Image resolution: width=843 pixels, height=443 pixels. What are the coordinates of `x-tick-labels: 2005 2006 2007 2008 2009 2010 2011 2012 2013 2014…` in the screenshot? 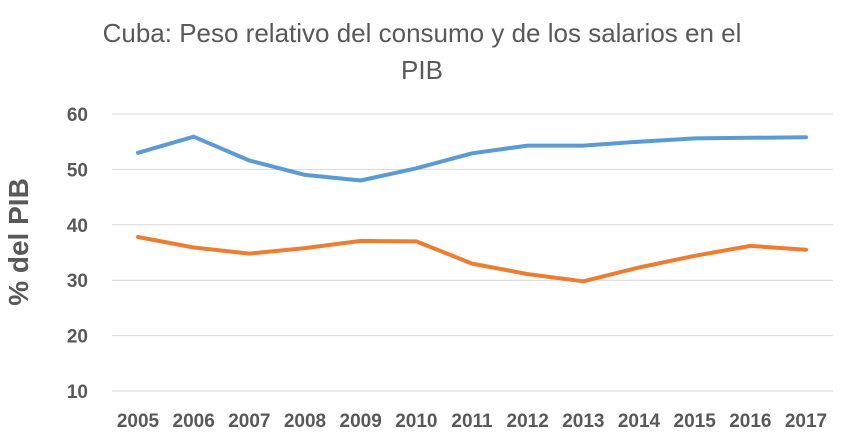 It's located at (472, 421).